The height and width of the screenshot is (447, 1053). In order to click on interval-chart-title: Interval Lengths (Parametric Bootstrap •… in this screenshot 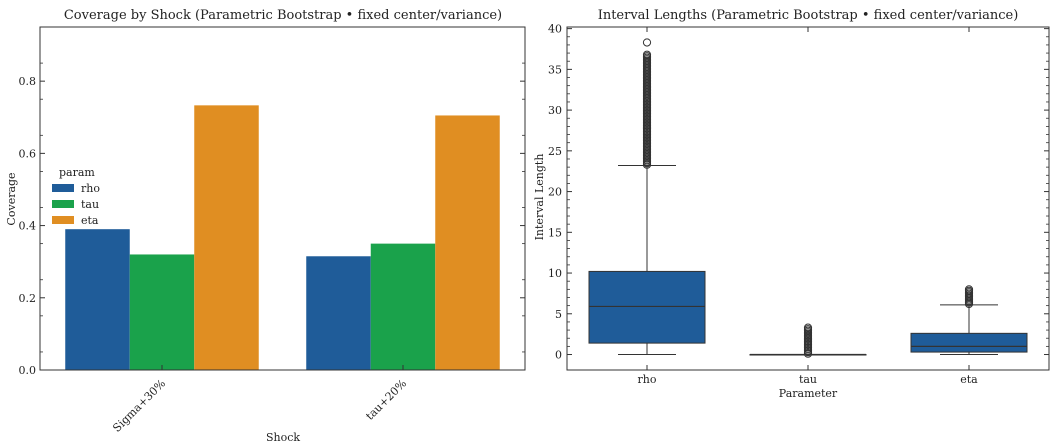, I will do `click(808, 15)`.